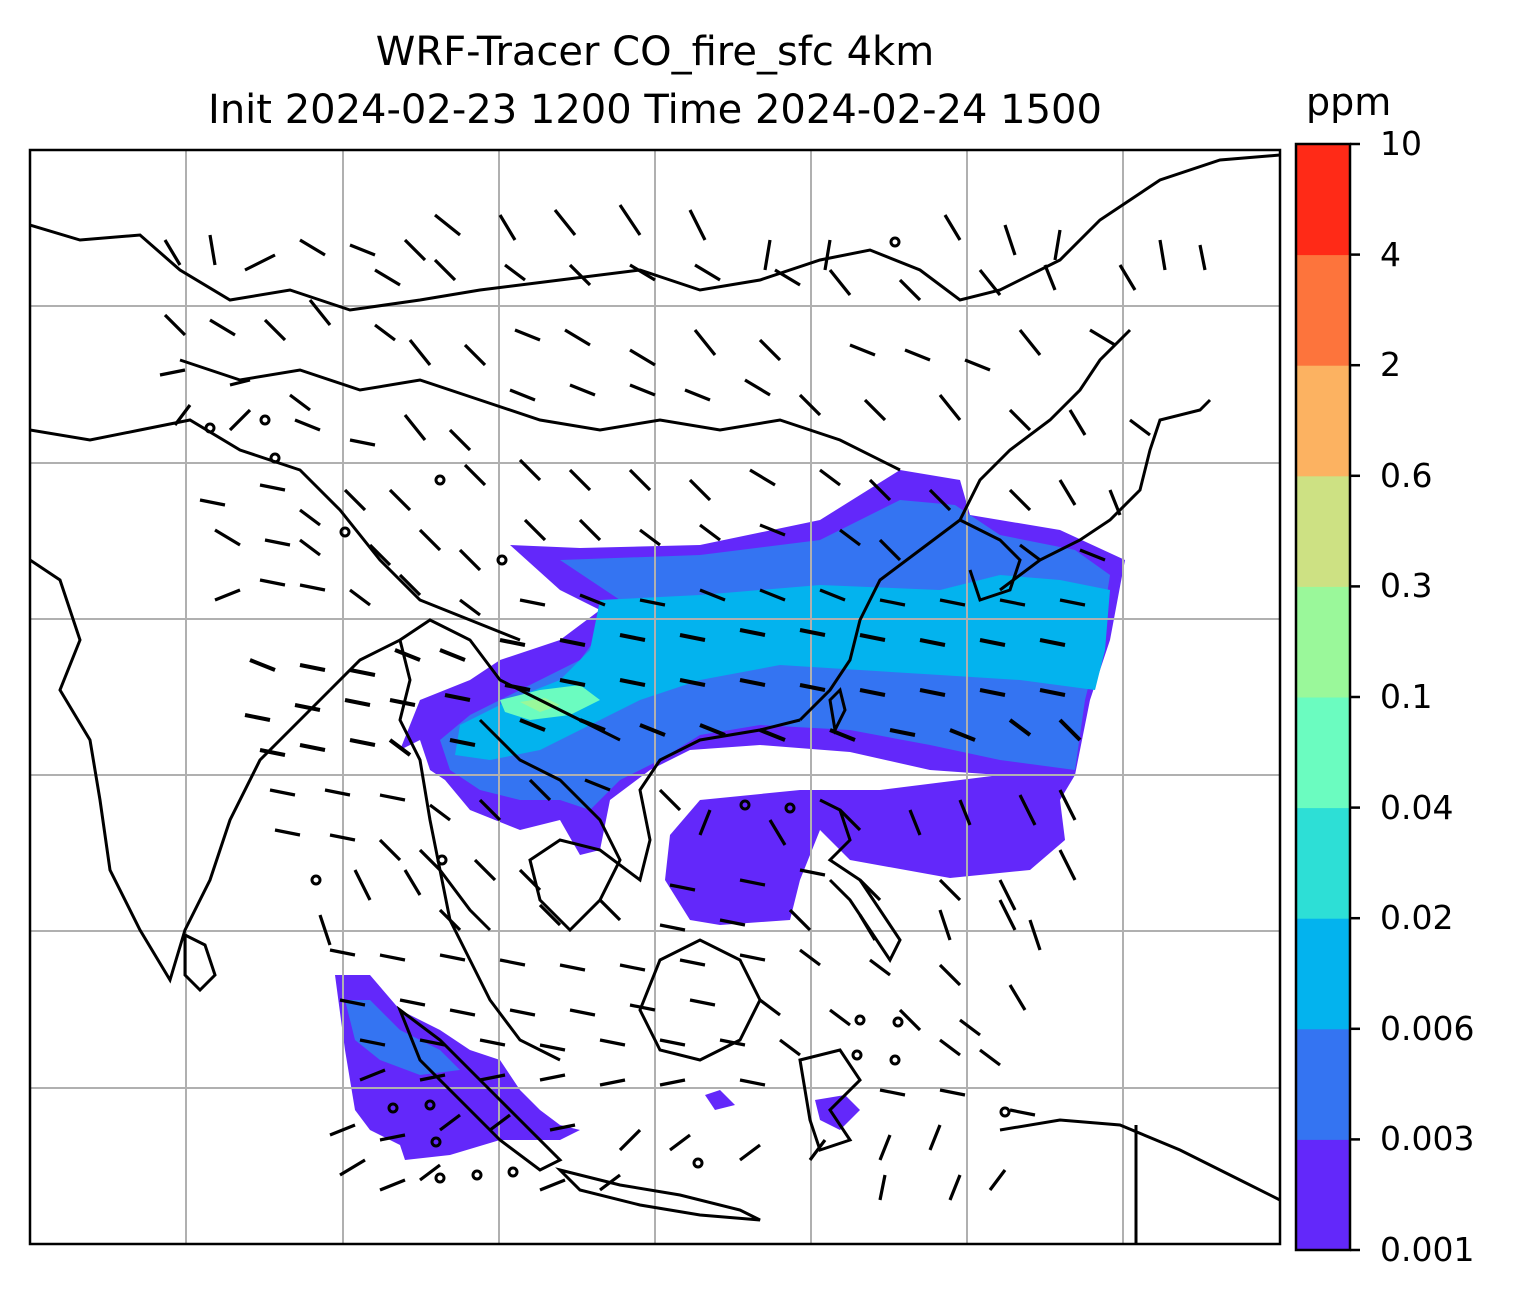 This screenshot has width=1528, height=1306. I want to click on coast-korea, so click(990, 560).